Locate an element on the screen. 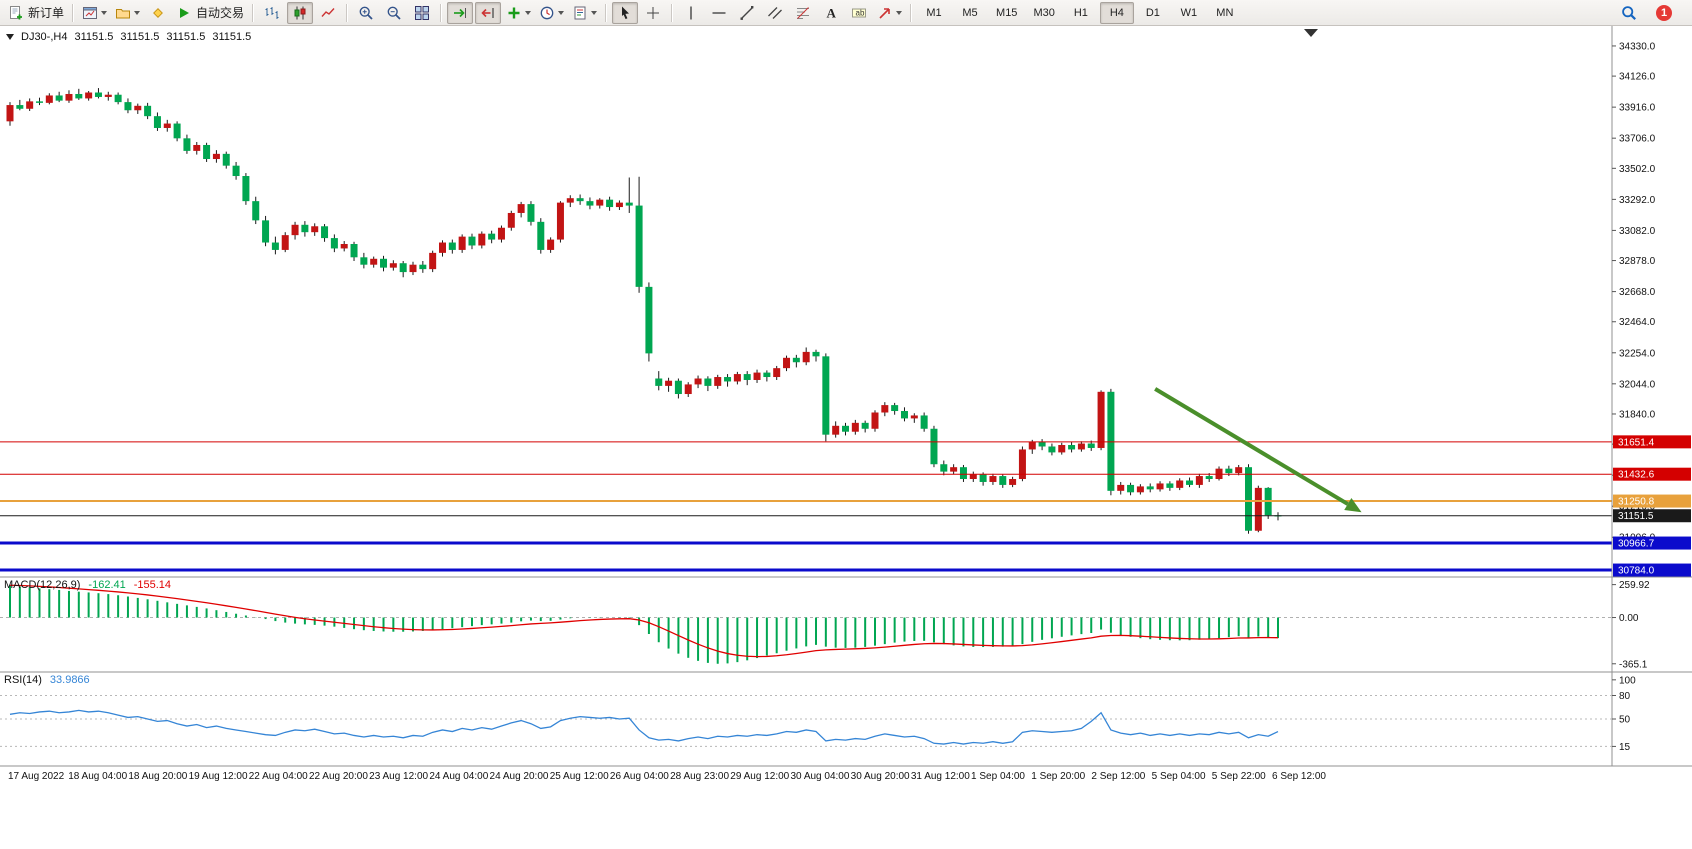 The width and height of the screenshot is (1692, 849). time-label: 18 Aug 20:00 is located at coordinates (158, 776).